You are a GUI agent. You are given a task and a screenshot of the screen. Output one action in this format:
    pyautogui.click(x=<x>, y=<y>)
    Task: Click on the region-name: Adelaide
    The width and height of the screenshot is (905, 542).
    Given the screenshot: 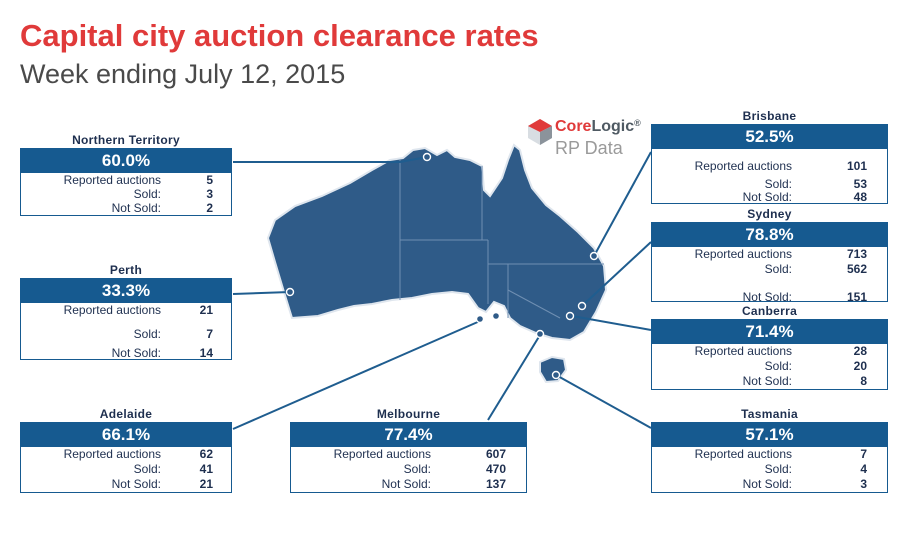 What is the action you would take?
    pyautogui.click(x=126, y=414)
    